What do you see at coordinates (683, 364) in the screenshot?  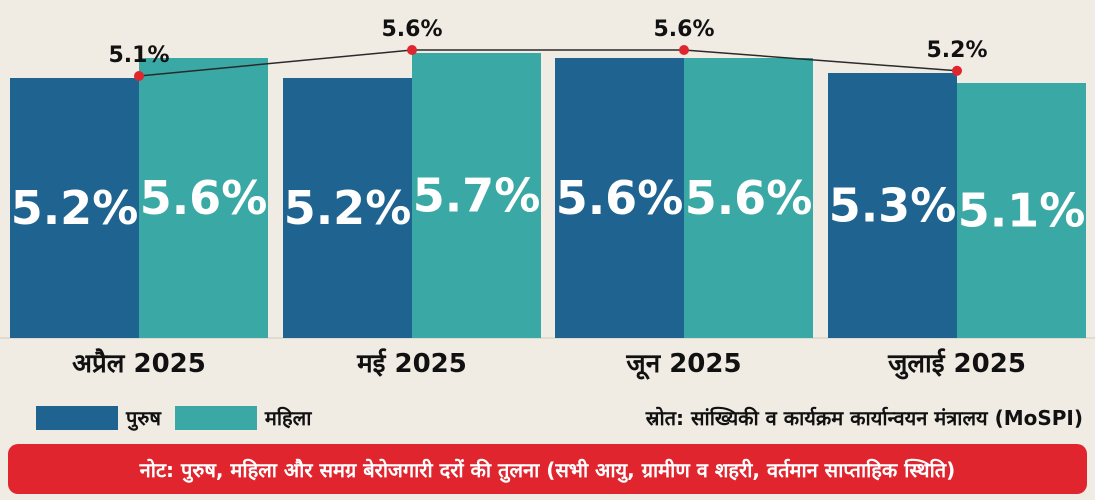 I see `category-label-2: जून 2025` at bounding box center [683, 364].